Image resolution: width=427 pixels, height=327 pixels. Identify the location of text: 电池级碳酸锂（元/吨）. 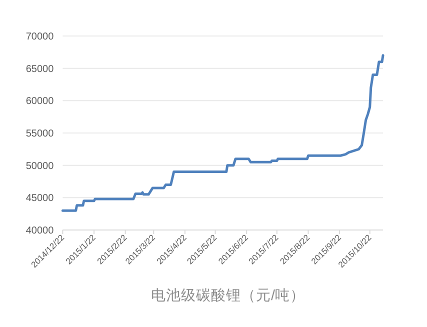
(228, 295).